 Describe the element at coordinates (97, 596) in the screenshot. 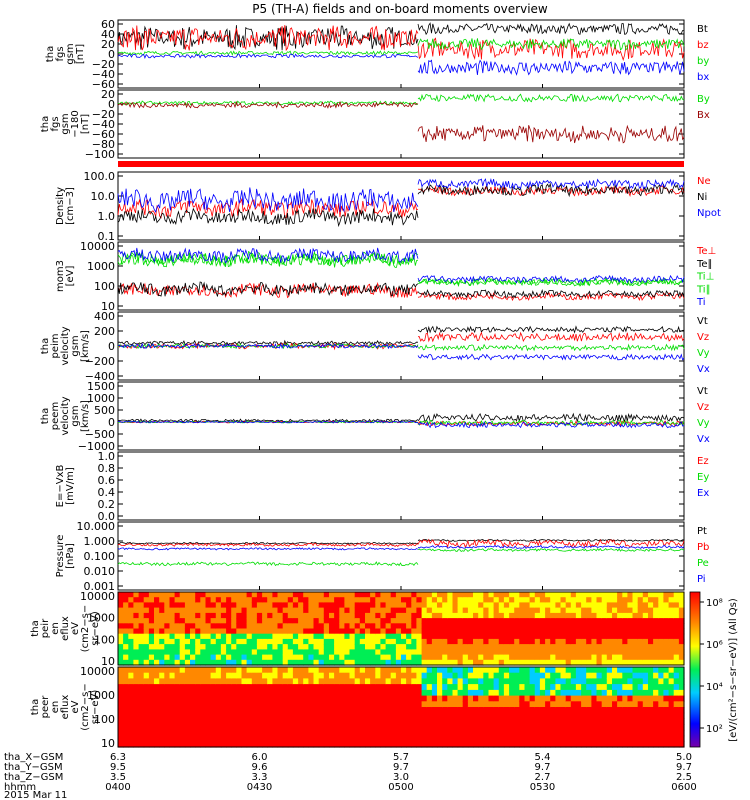

I see `y-tick-label: 10000` at that location.